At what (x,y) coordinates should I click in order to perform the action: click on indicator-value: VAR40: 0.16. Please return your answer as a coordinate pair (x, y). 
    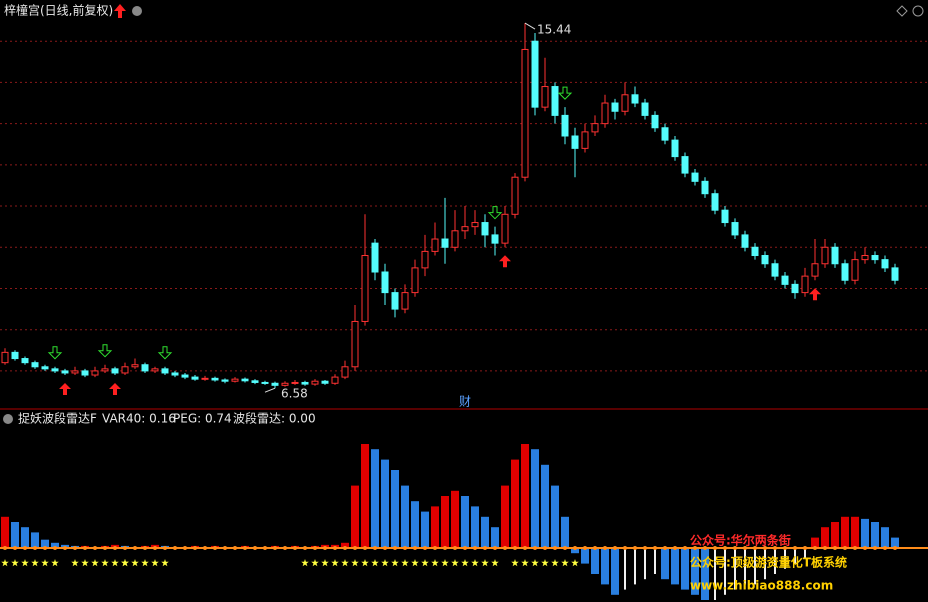
    Looking at the image, I should click on (139, 419).